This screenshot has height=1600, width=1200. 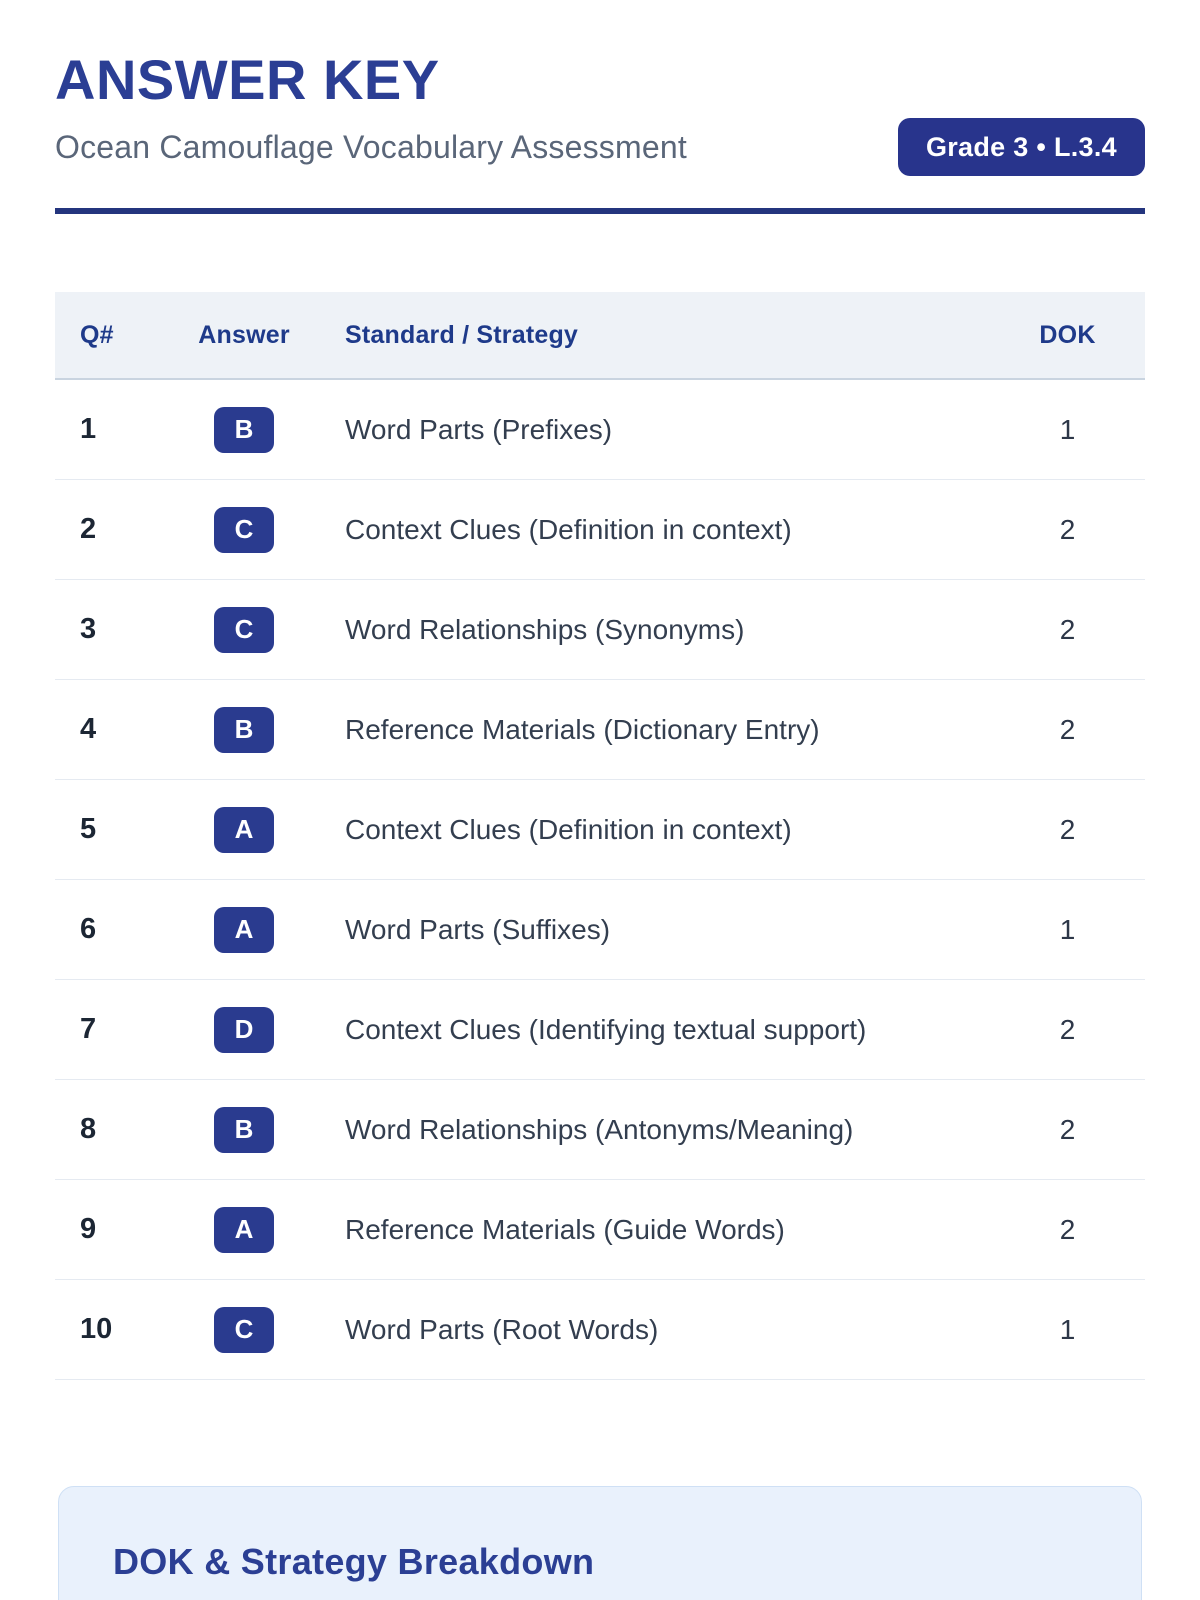 I want to click on question-number: 3, so click(x=88, y=629).